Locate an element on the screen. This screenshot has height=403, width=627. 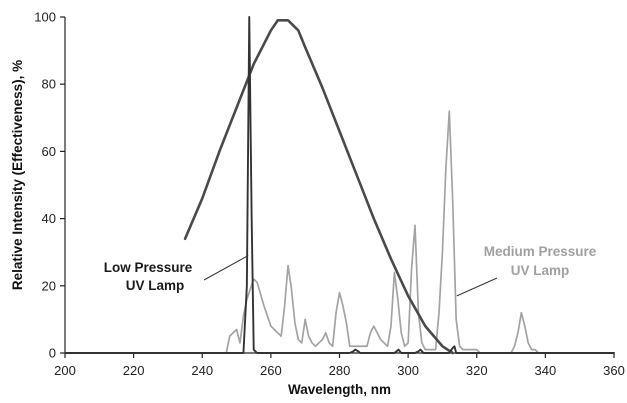
y-tick-label: 0 is located at coordinates (52, 353).